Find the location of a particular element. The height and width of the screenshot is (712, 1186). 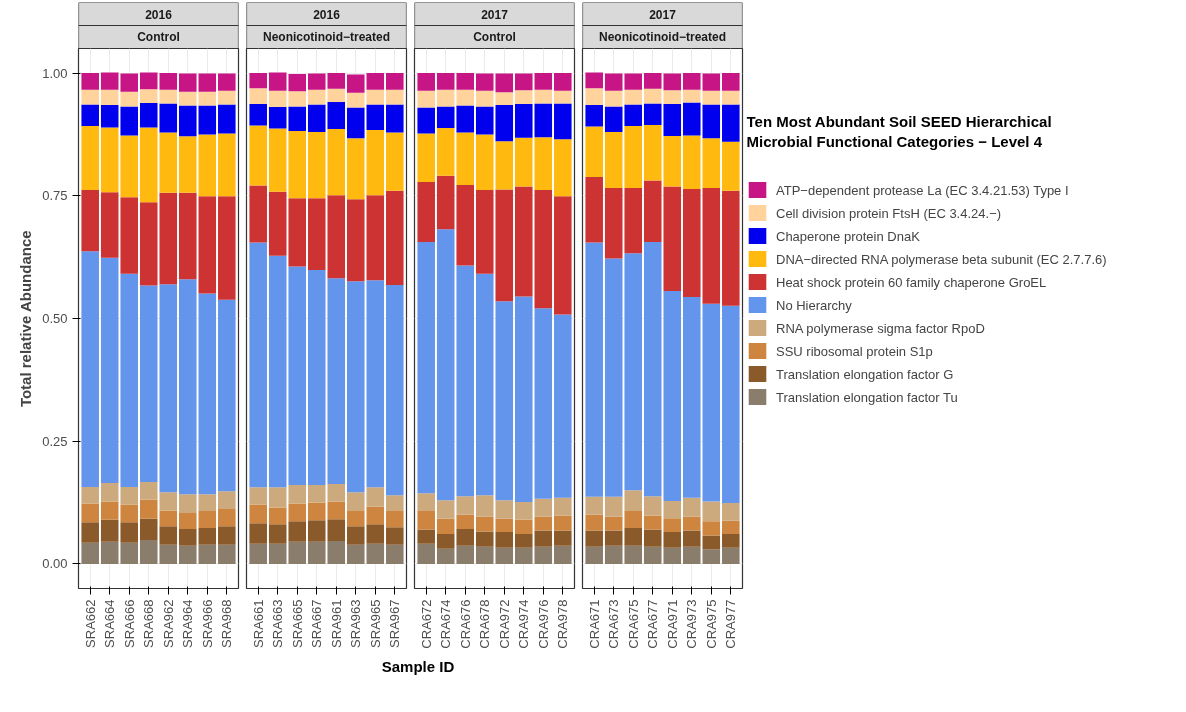

x-tick-label: SRA665 is located at coordinates (297, 623).